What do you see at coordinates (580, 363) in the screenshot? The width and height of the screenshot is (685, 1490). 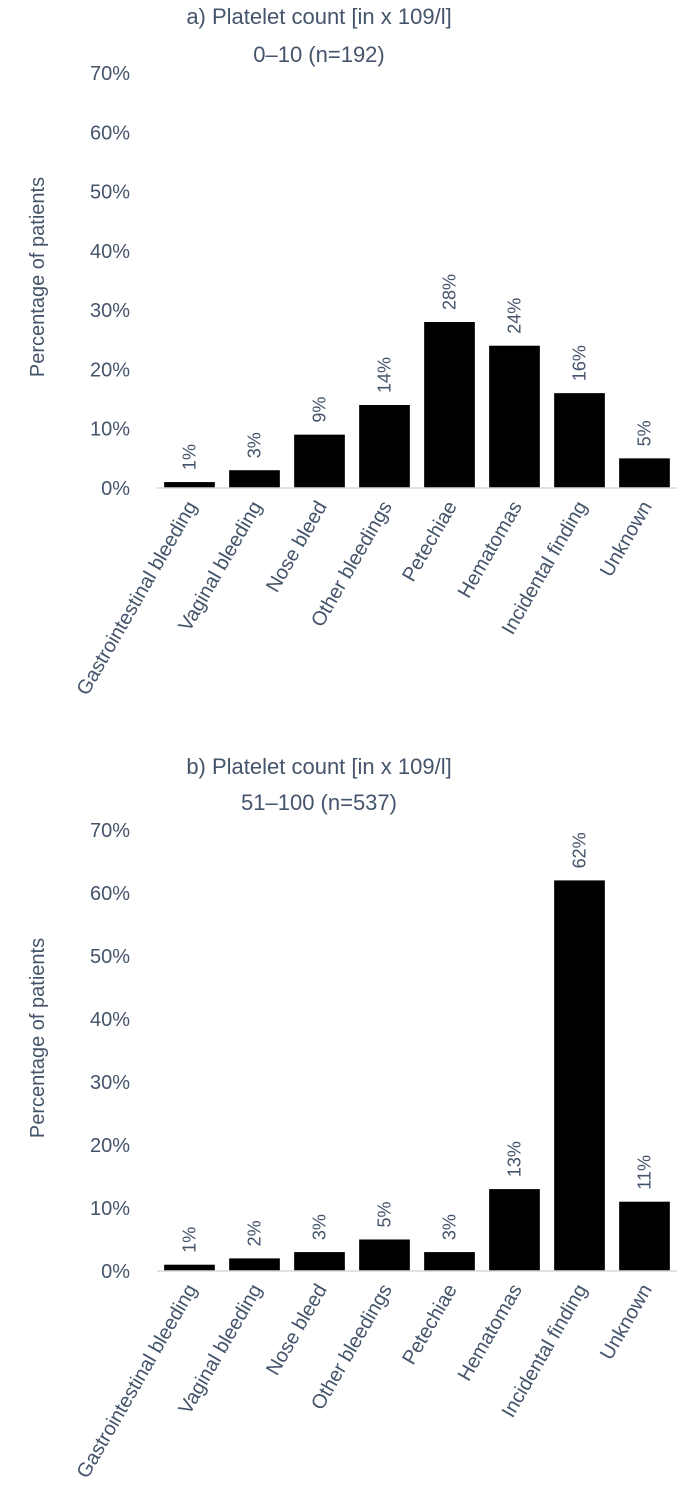 I see `data-label: 16%` at bounding box center [580, 363].